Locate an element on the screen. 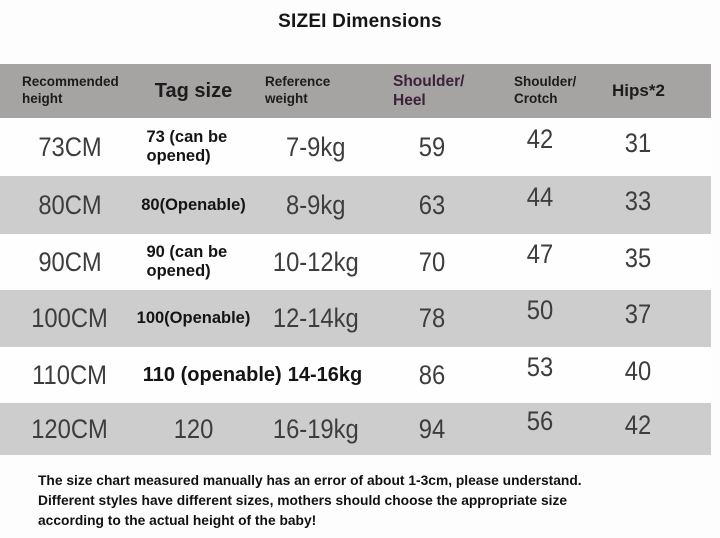 The image size is (720, 538). cell-tag-size: 73 (can be opened) is located at coordinates (187, 146).